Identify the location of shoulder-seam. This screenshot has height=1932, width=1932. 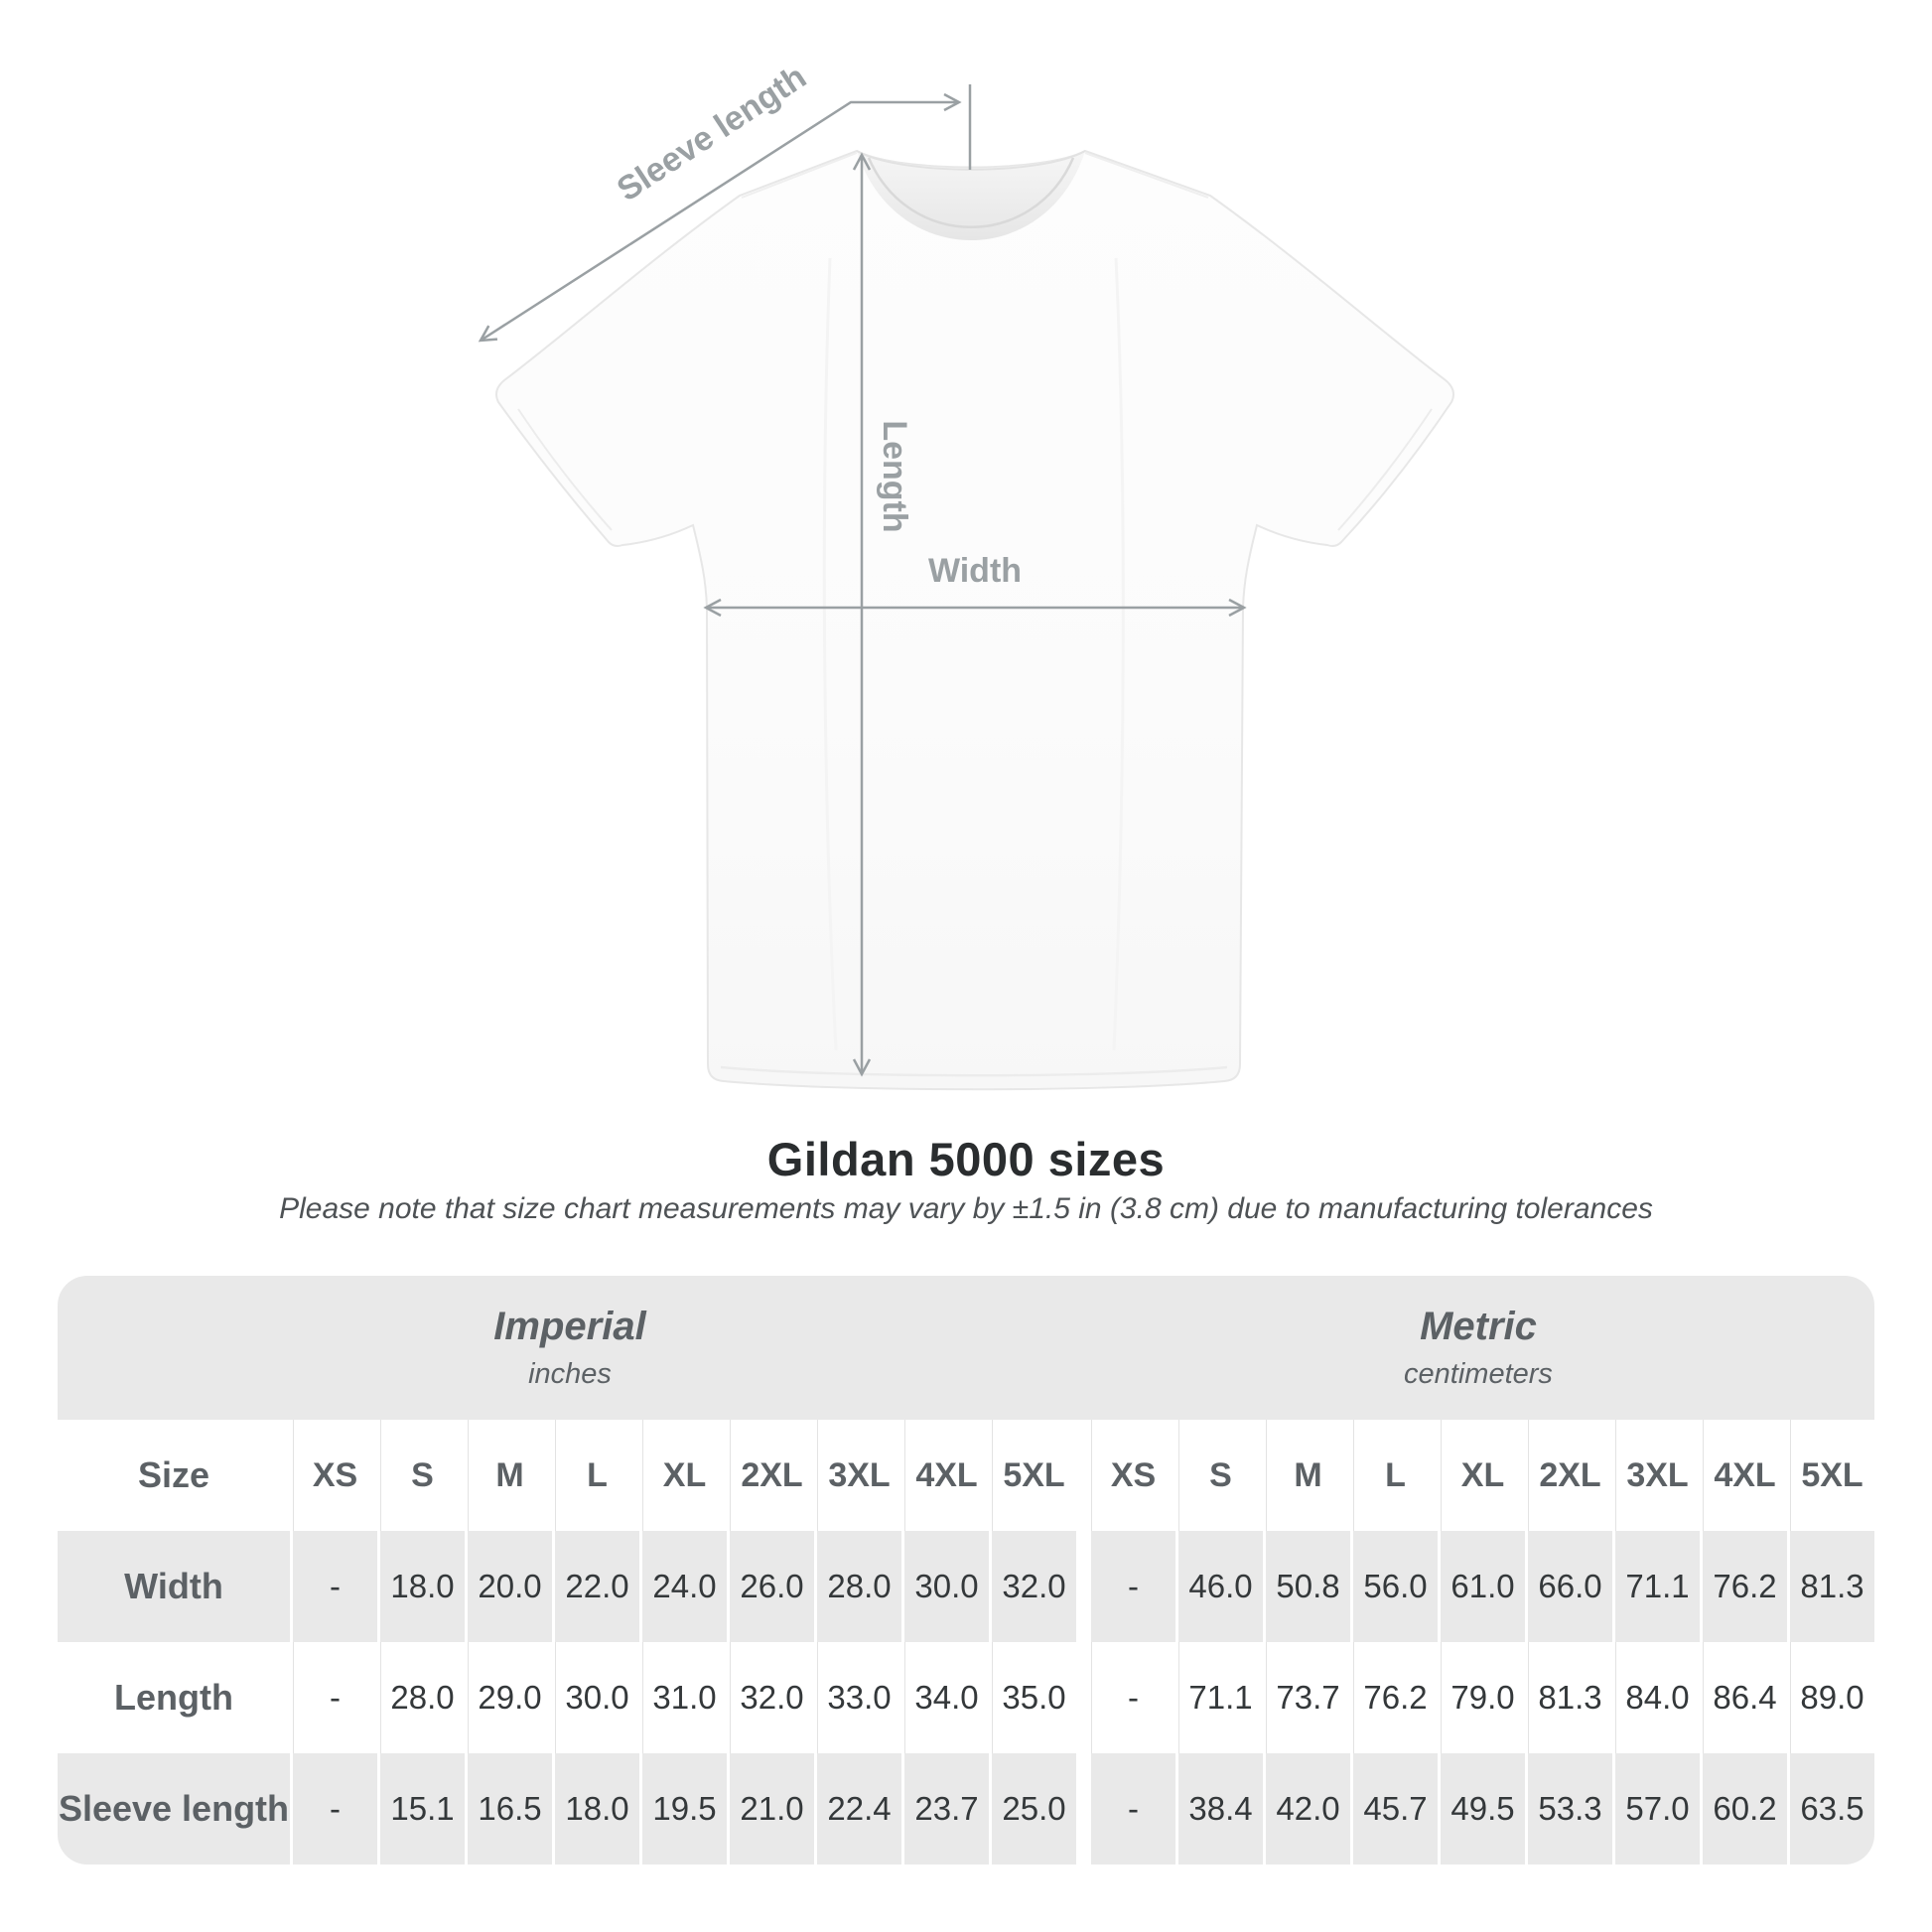
(1146, 175).